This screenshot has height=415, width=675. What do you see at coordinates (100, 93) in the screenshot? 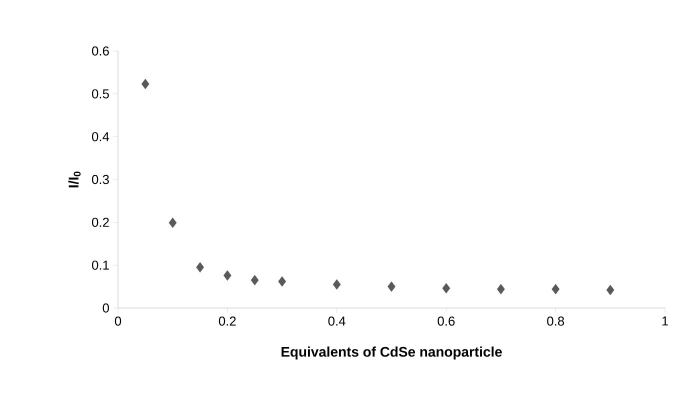
I see `y-tick-label: 0.5` at bounding box center [100, 93].